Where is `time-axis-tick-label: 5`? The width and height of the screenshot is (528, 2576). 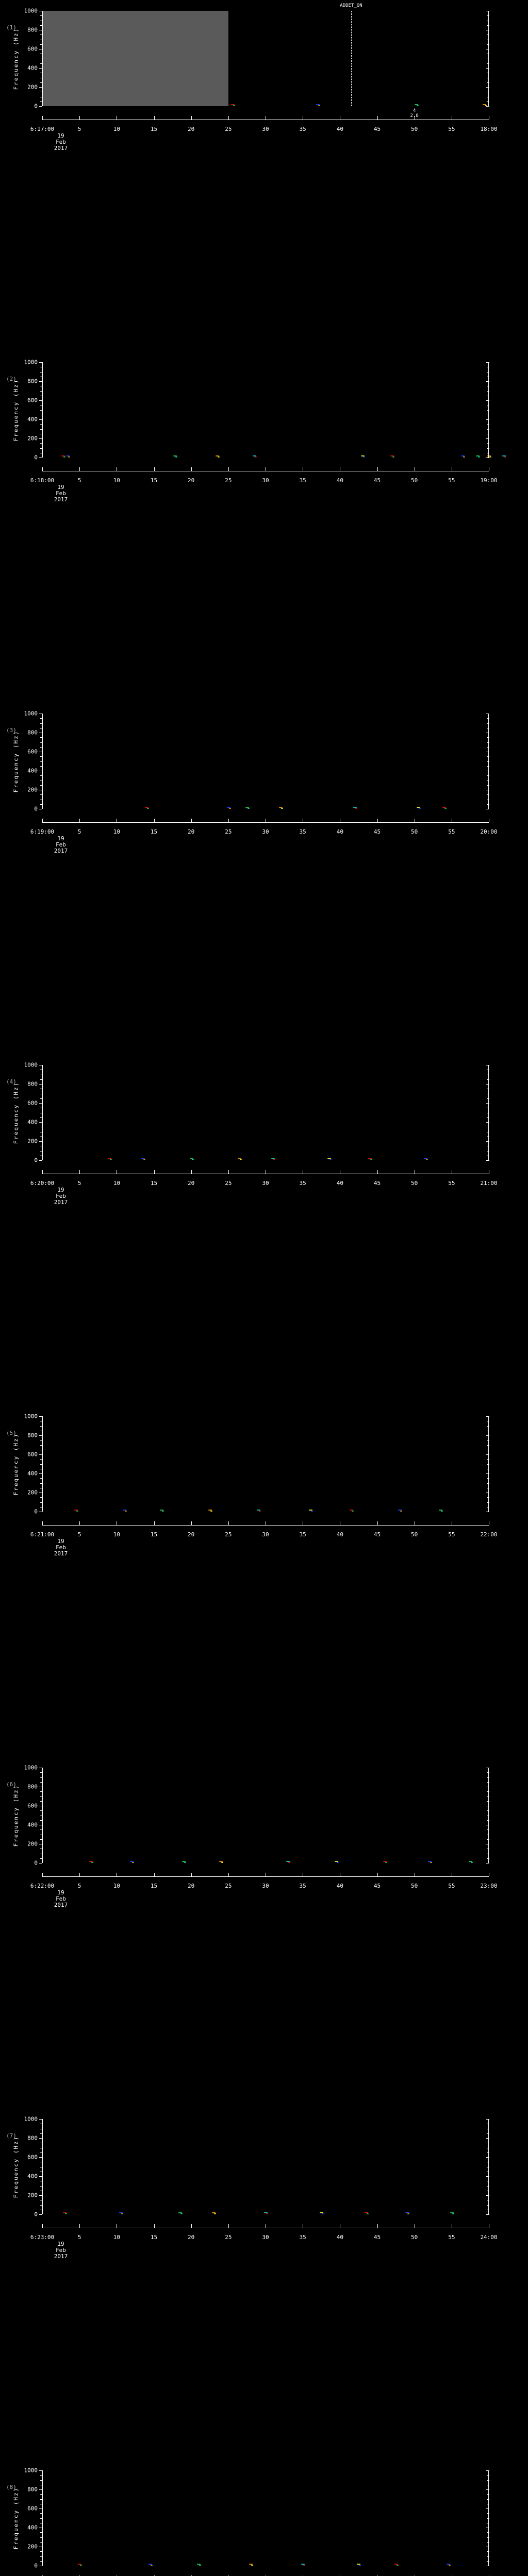
time-axis-tick-label: 5 is located at coordinates (79, 129).